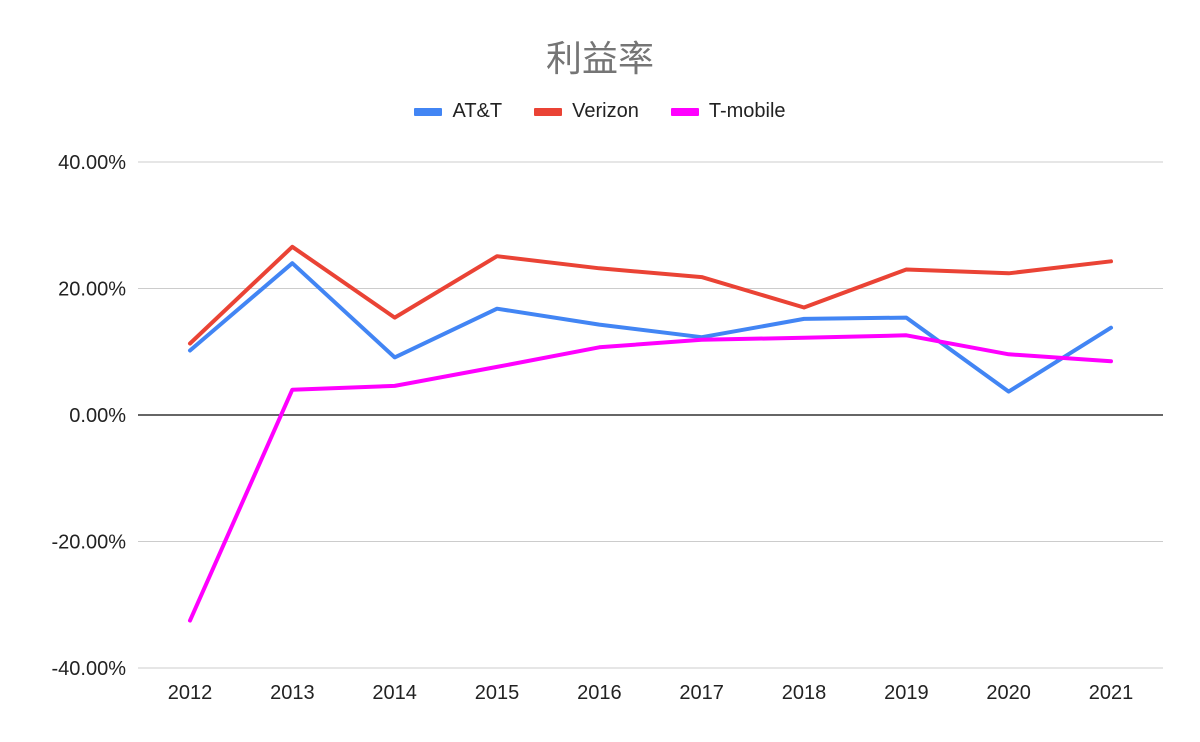 The height and width of the screenshot is (742, 1200). I want to click on legend-item-0: AT&T, so click(458, 111).